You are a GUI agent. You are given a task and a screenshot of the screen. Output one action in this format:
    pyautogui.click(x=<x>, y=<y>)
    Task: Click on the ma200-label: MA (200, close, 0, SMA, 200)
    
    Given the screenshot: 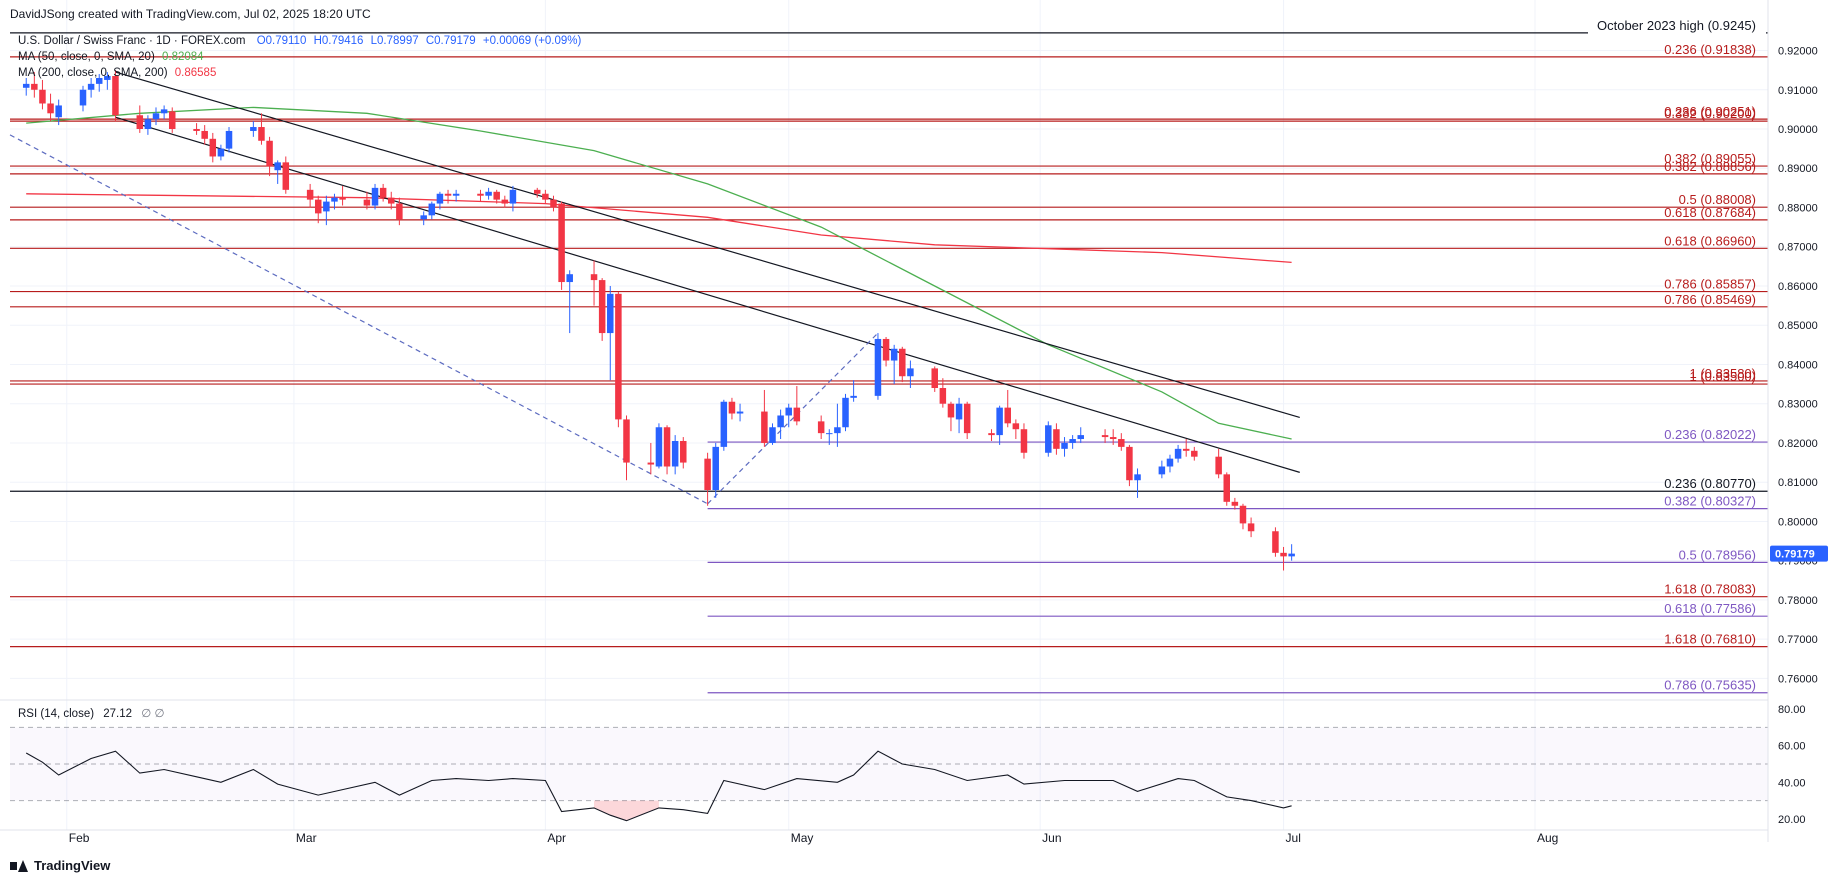 What is the action you would take?
    pyautogui.click(x=93, y=73)
    